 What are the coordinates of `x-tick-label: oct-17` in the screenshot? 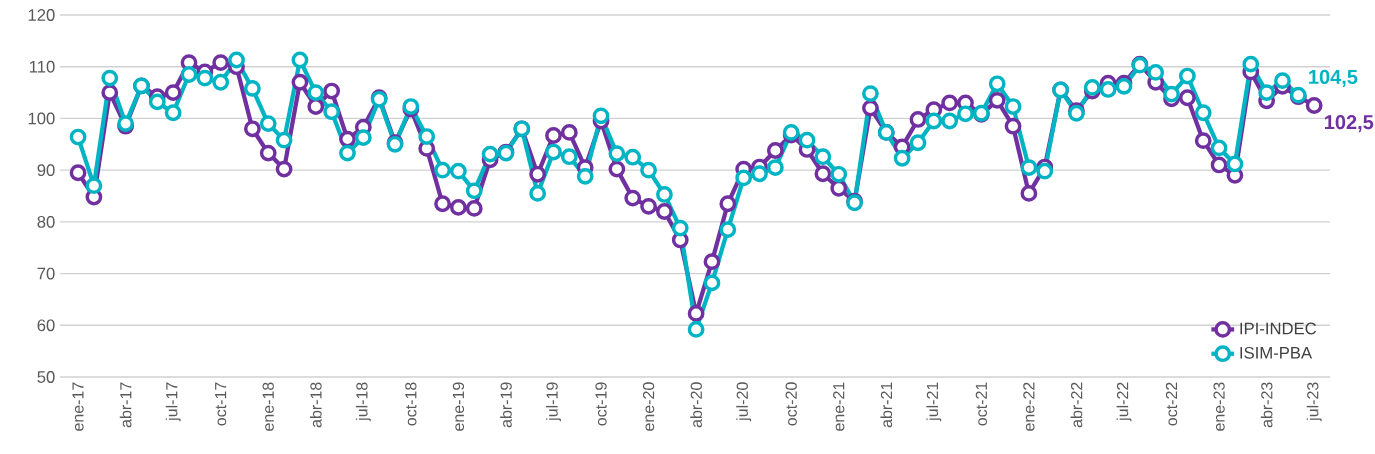 It's located at (221, 404).